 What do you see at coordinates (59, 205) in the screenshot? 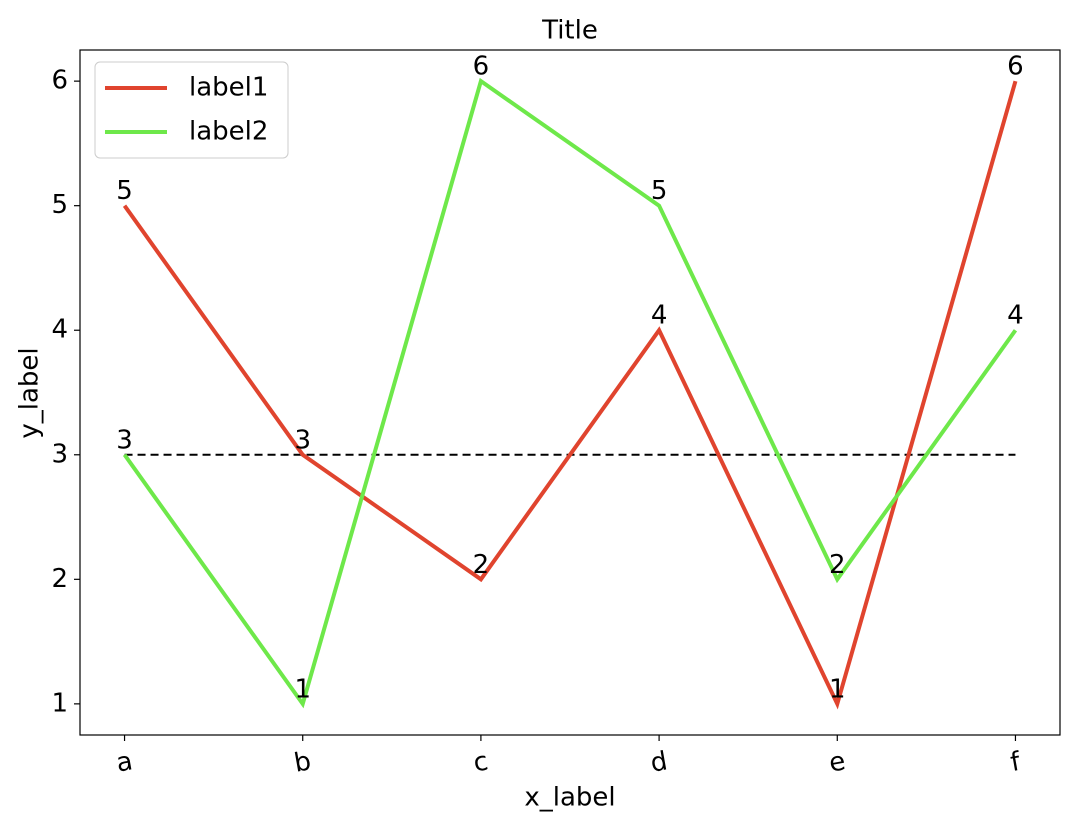
I see `y-tick-label: 5` at bounding box center [59, 205].